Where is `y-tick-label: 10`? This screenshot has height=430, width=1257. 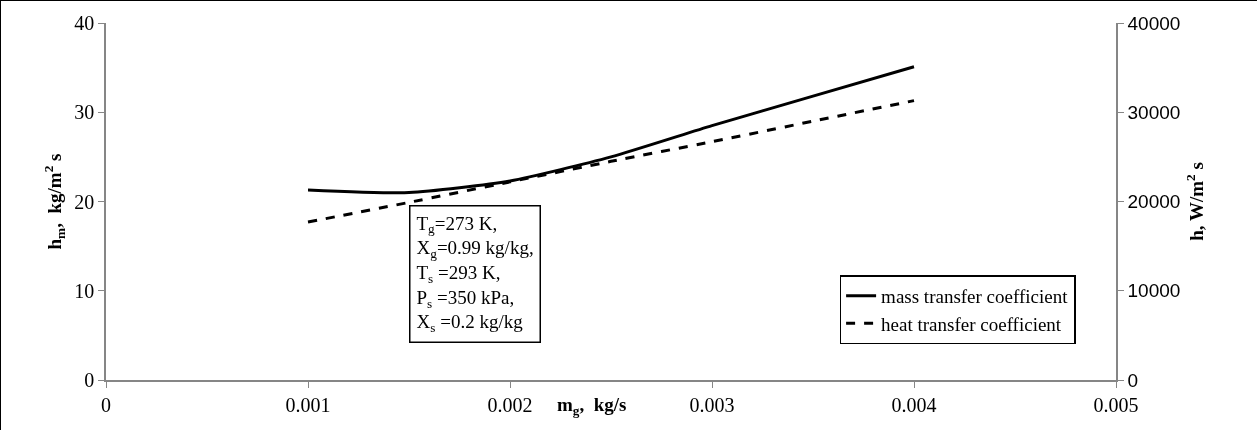 y-tick-label: 10 is located at coordinates (84, 290).